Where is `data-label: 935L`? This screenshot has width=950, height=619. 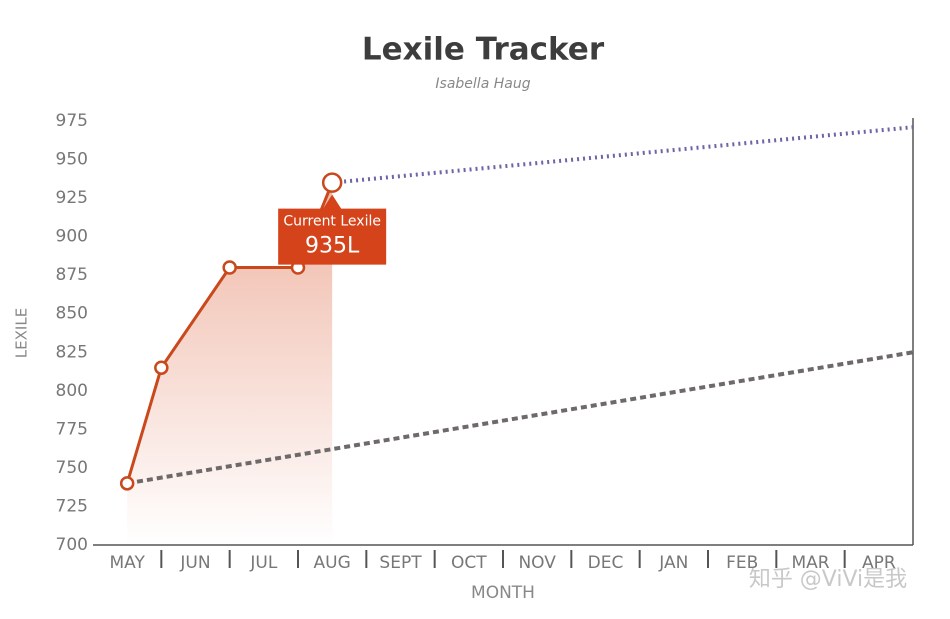 data-label: 935L is located at coordinates (332, 246).